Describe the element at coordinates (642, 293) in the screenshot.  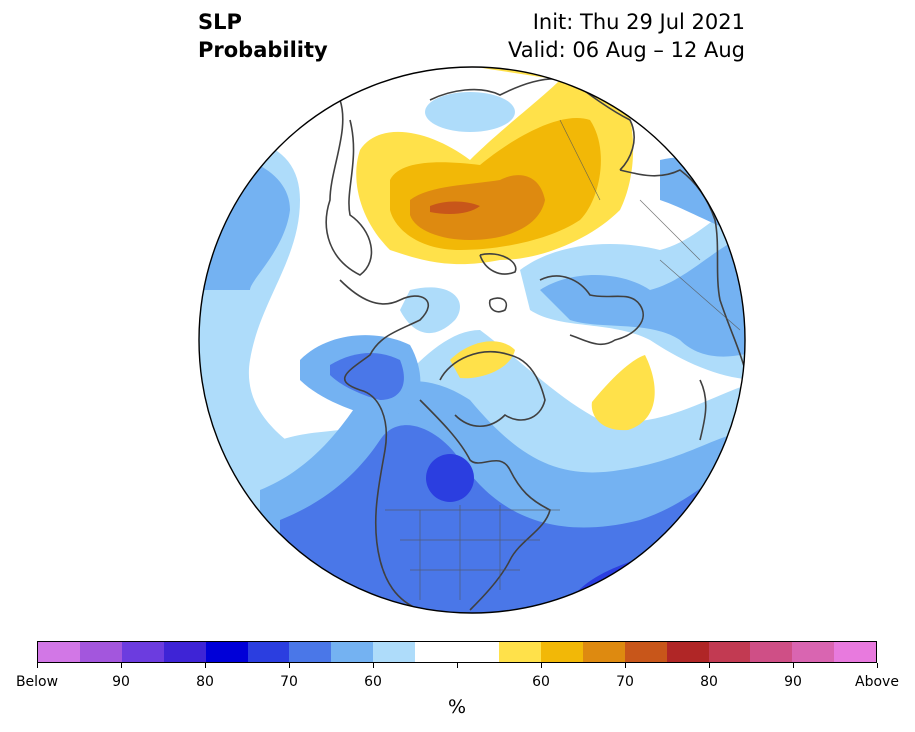
I see `below-70-region-europe` at that location.